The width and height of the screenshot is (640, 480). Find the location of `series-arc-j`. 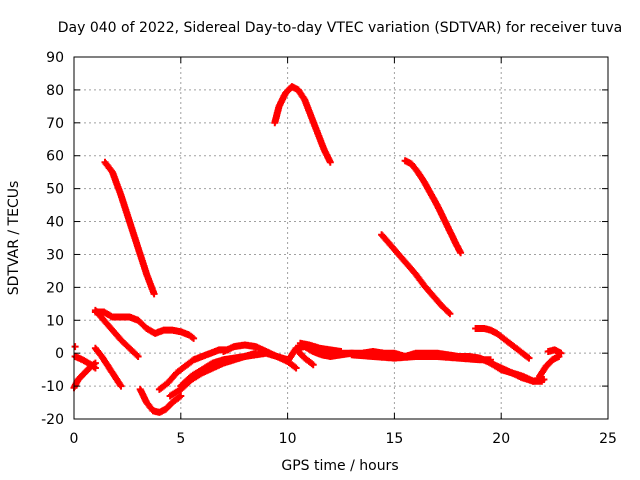

series-arc-j is located at coordinates (108, 367).